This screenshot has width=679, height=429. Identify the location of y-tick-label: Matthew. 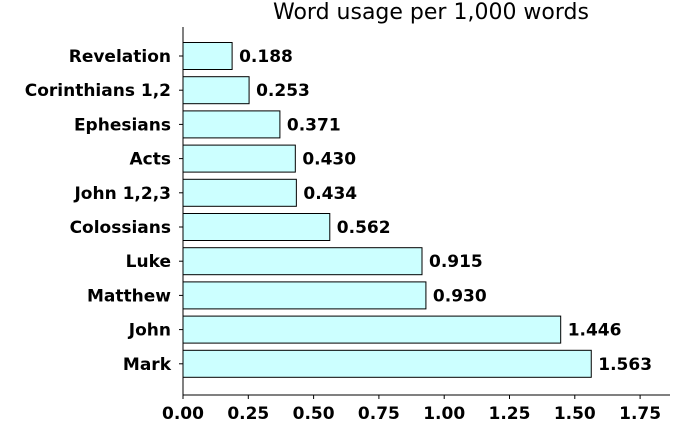
(129, 296).